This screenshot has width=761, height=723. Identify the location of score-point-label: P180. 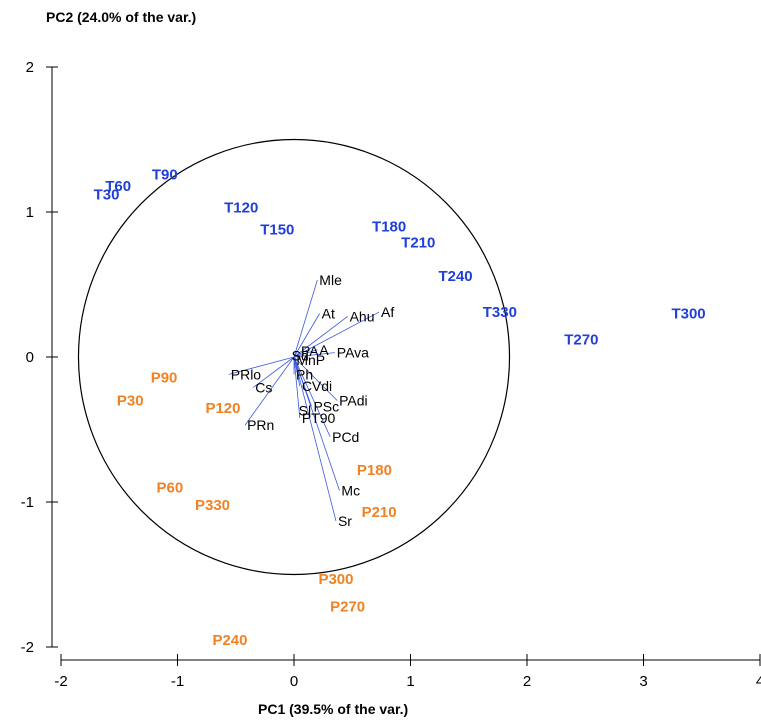
(374, 470).